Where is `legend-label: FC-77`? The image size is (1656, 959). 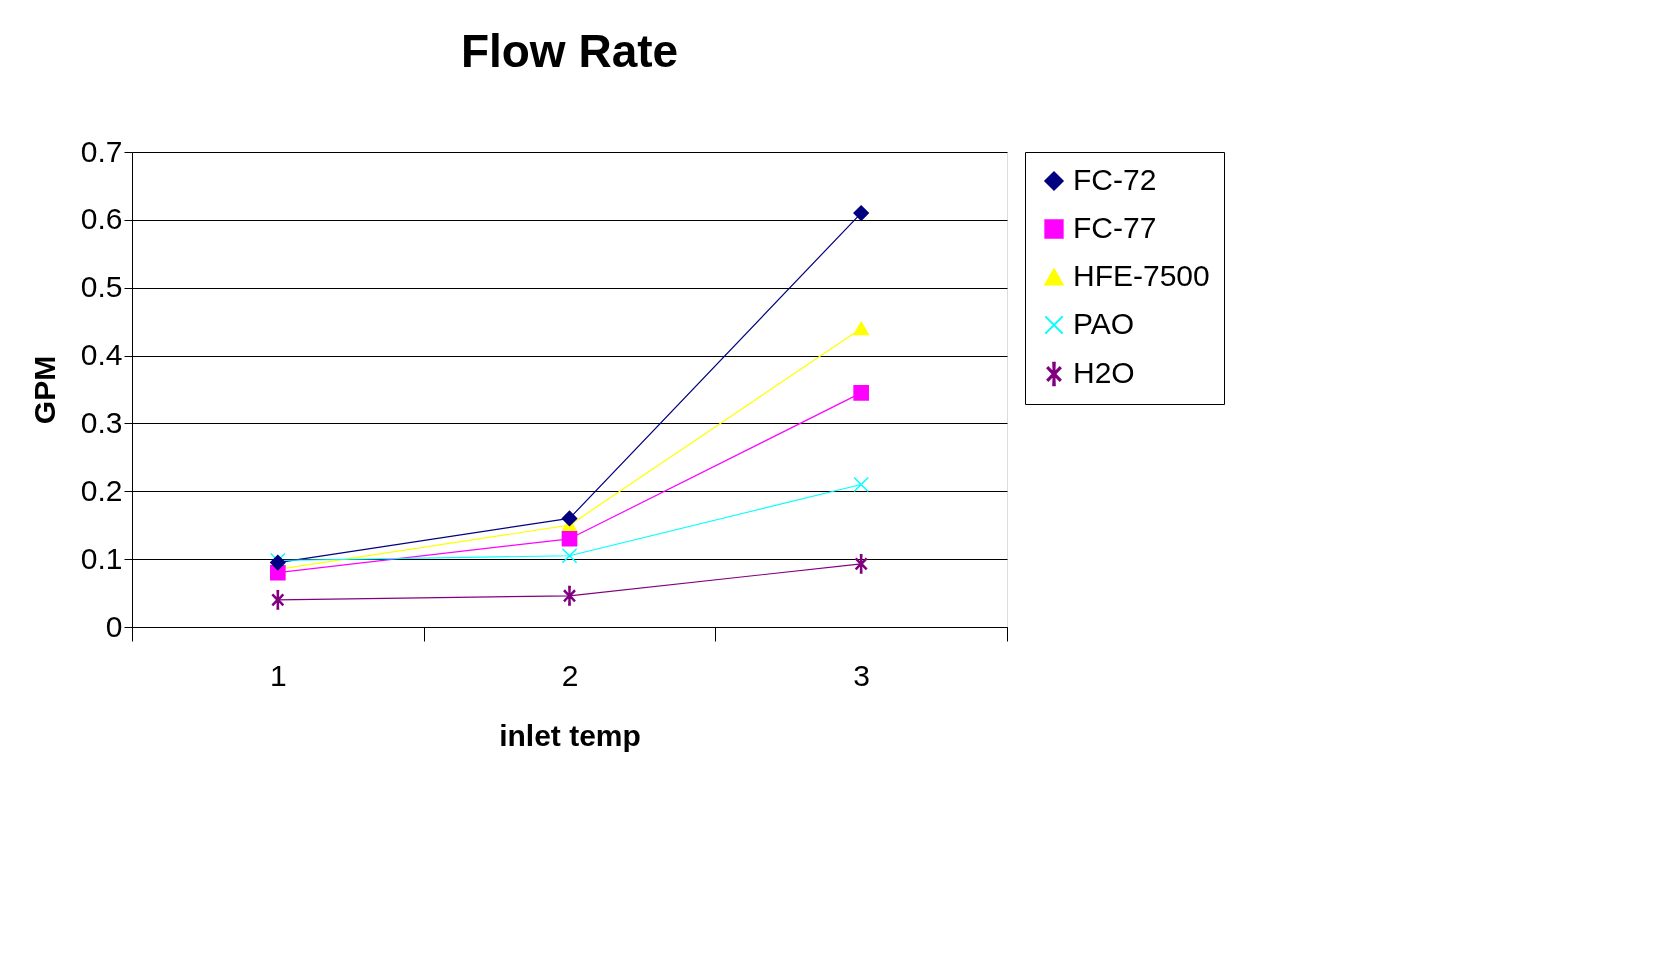 legend-label: FC-77 is located at coordinates (1115, 227).